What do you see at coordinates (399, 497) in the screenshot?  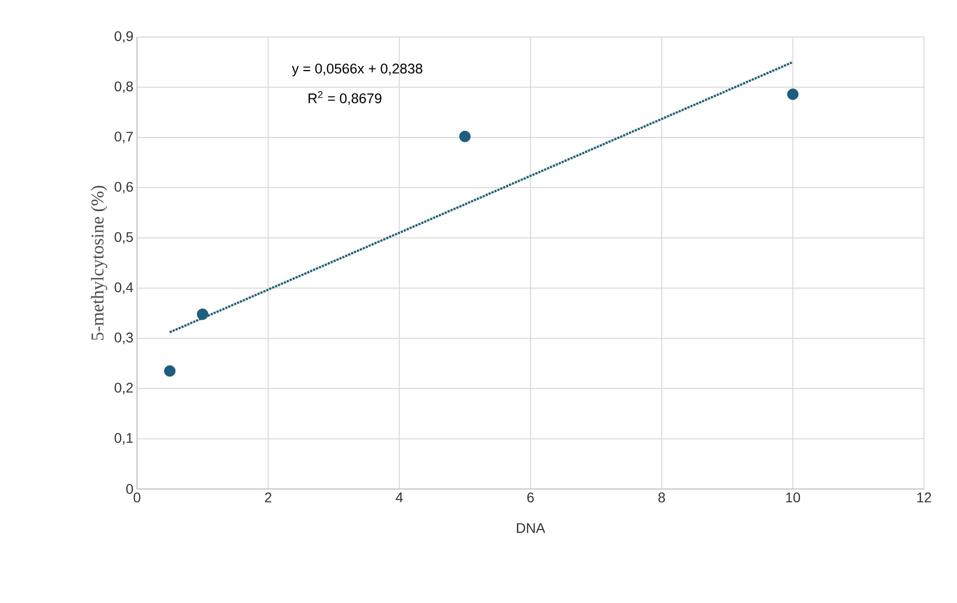 I see `x-tick-label: 4` at bounding box center [399, 497].